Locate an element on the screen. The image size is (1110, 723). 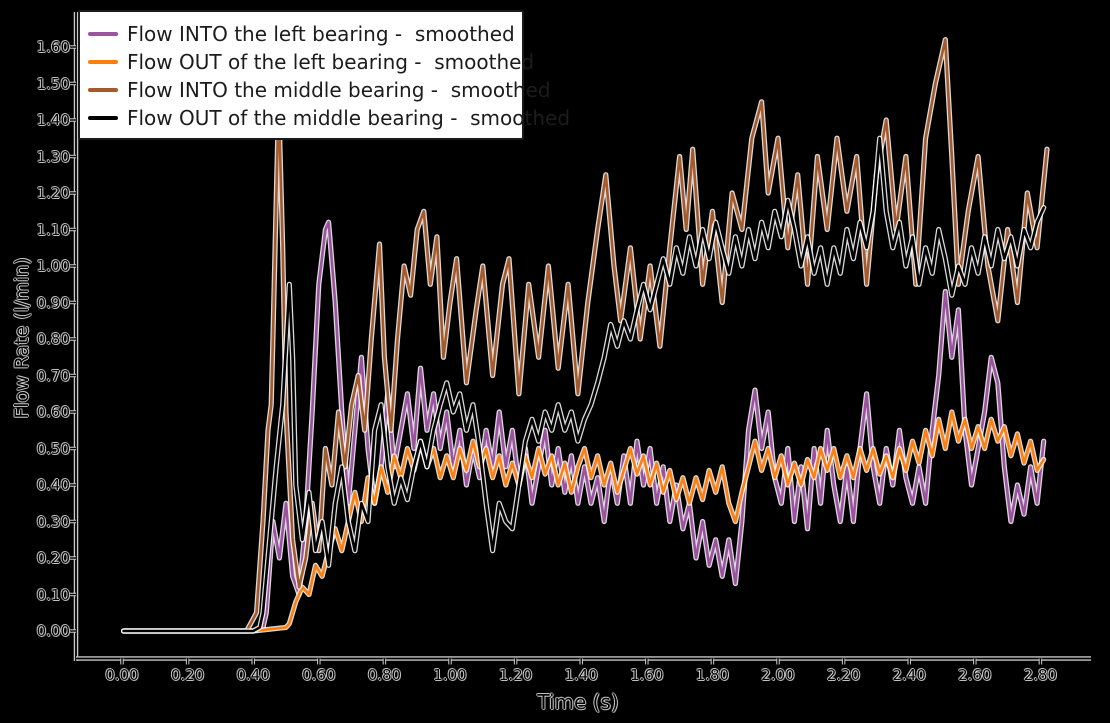
x-tick-label: 1.60 is located at coordinates (647, 675).